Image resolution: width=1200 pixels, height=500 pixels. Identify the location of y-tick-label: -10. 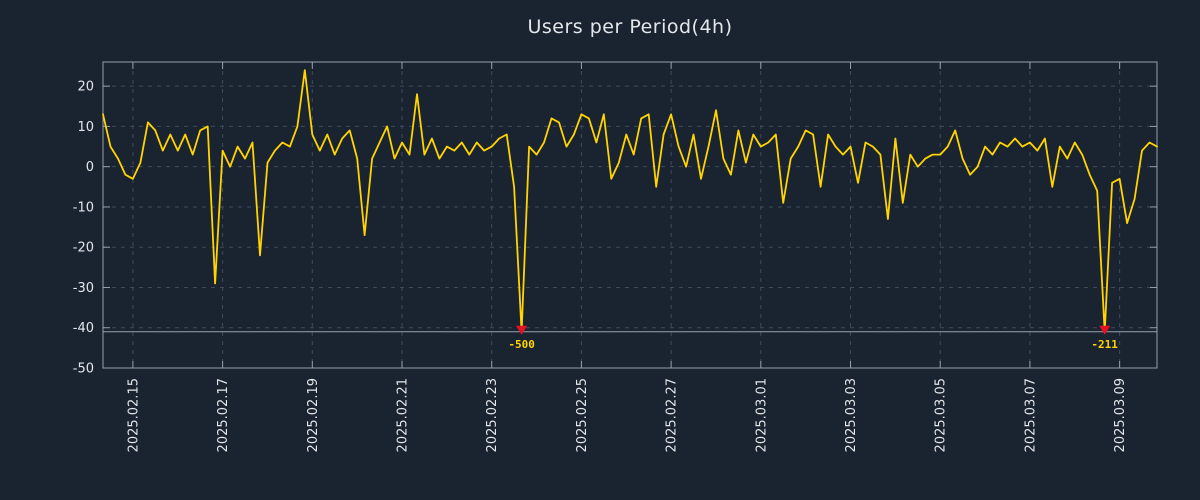
(83, 207).